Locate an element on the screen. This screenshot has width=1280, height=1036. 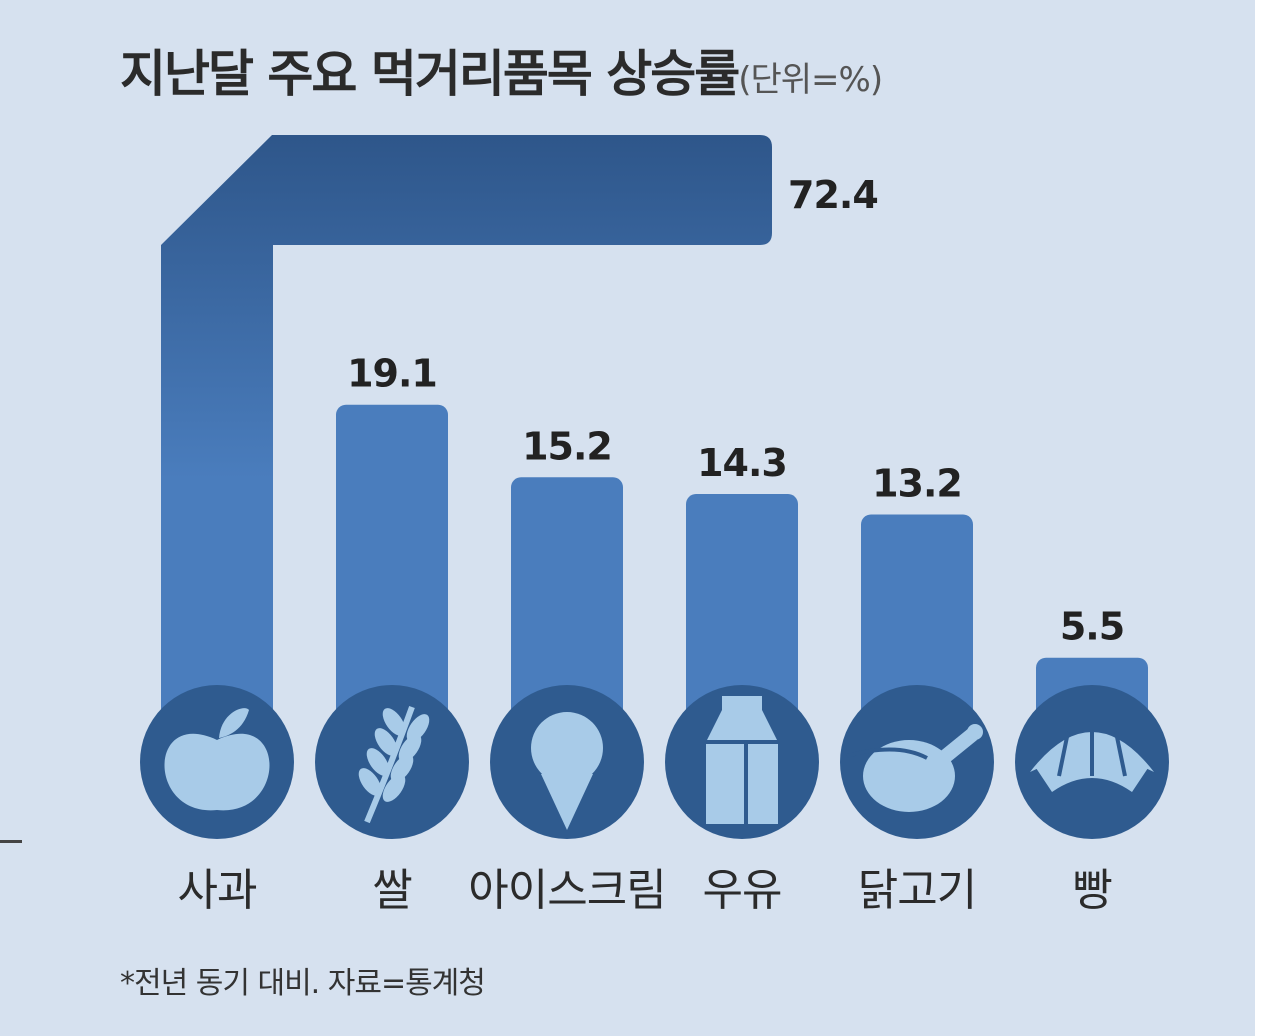
category-label-빵: 빵 is located at coordinates (1092, 890).